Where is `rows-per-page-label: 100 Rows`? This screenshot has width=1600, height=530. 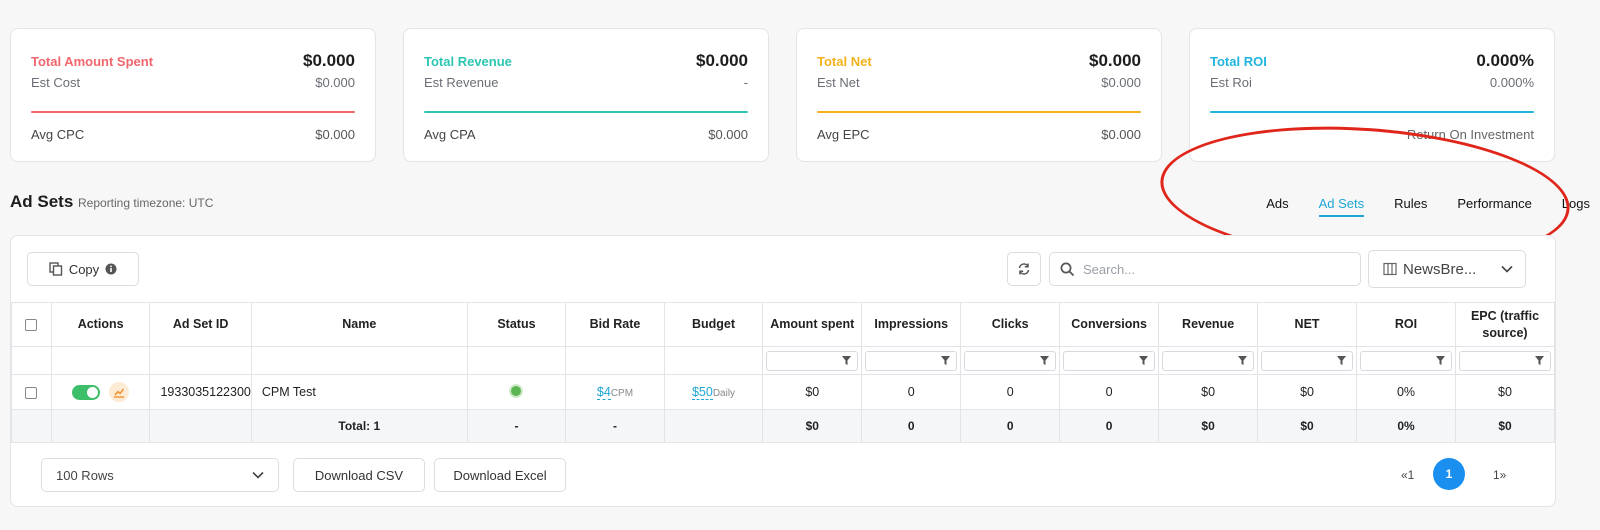
rows-per-page-label: 100 Rows is located at coordinates (85, 475).